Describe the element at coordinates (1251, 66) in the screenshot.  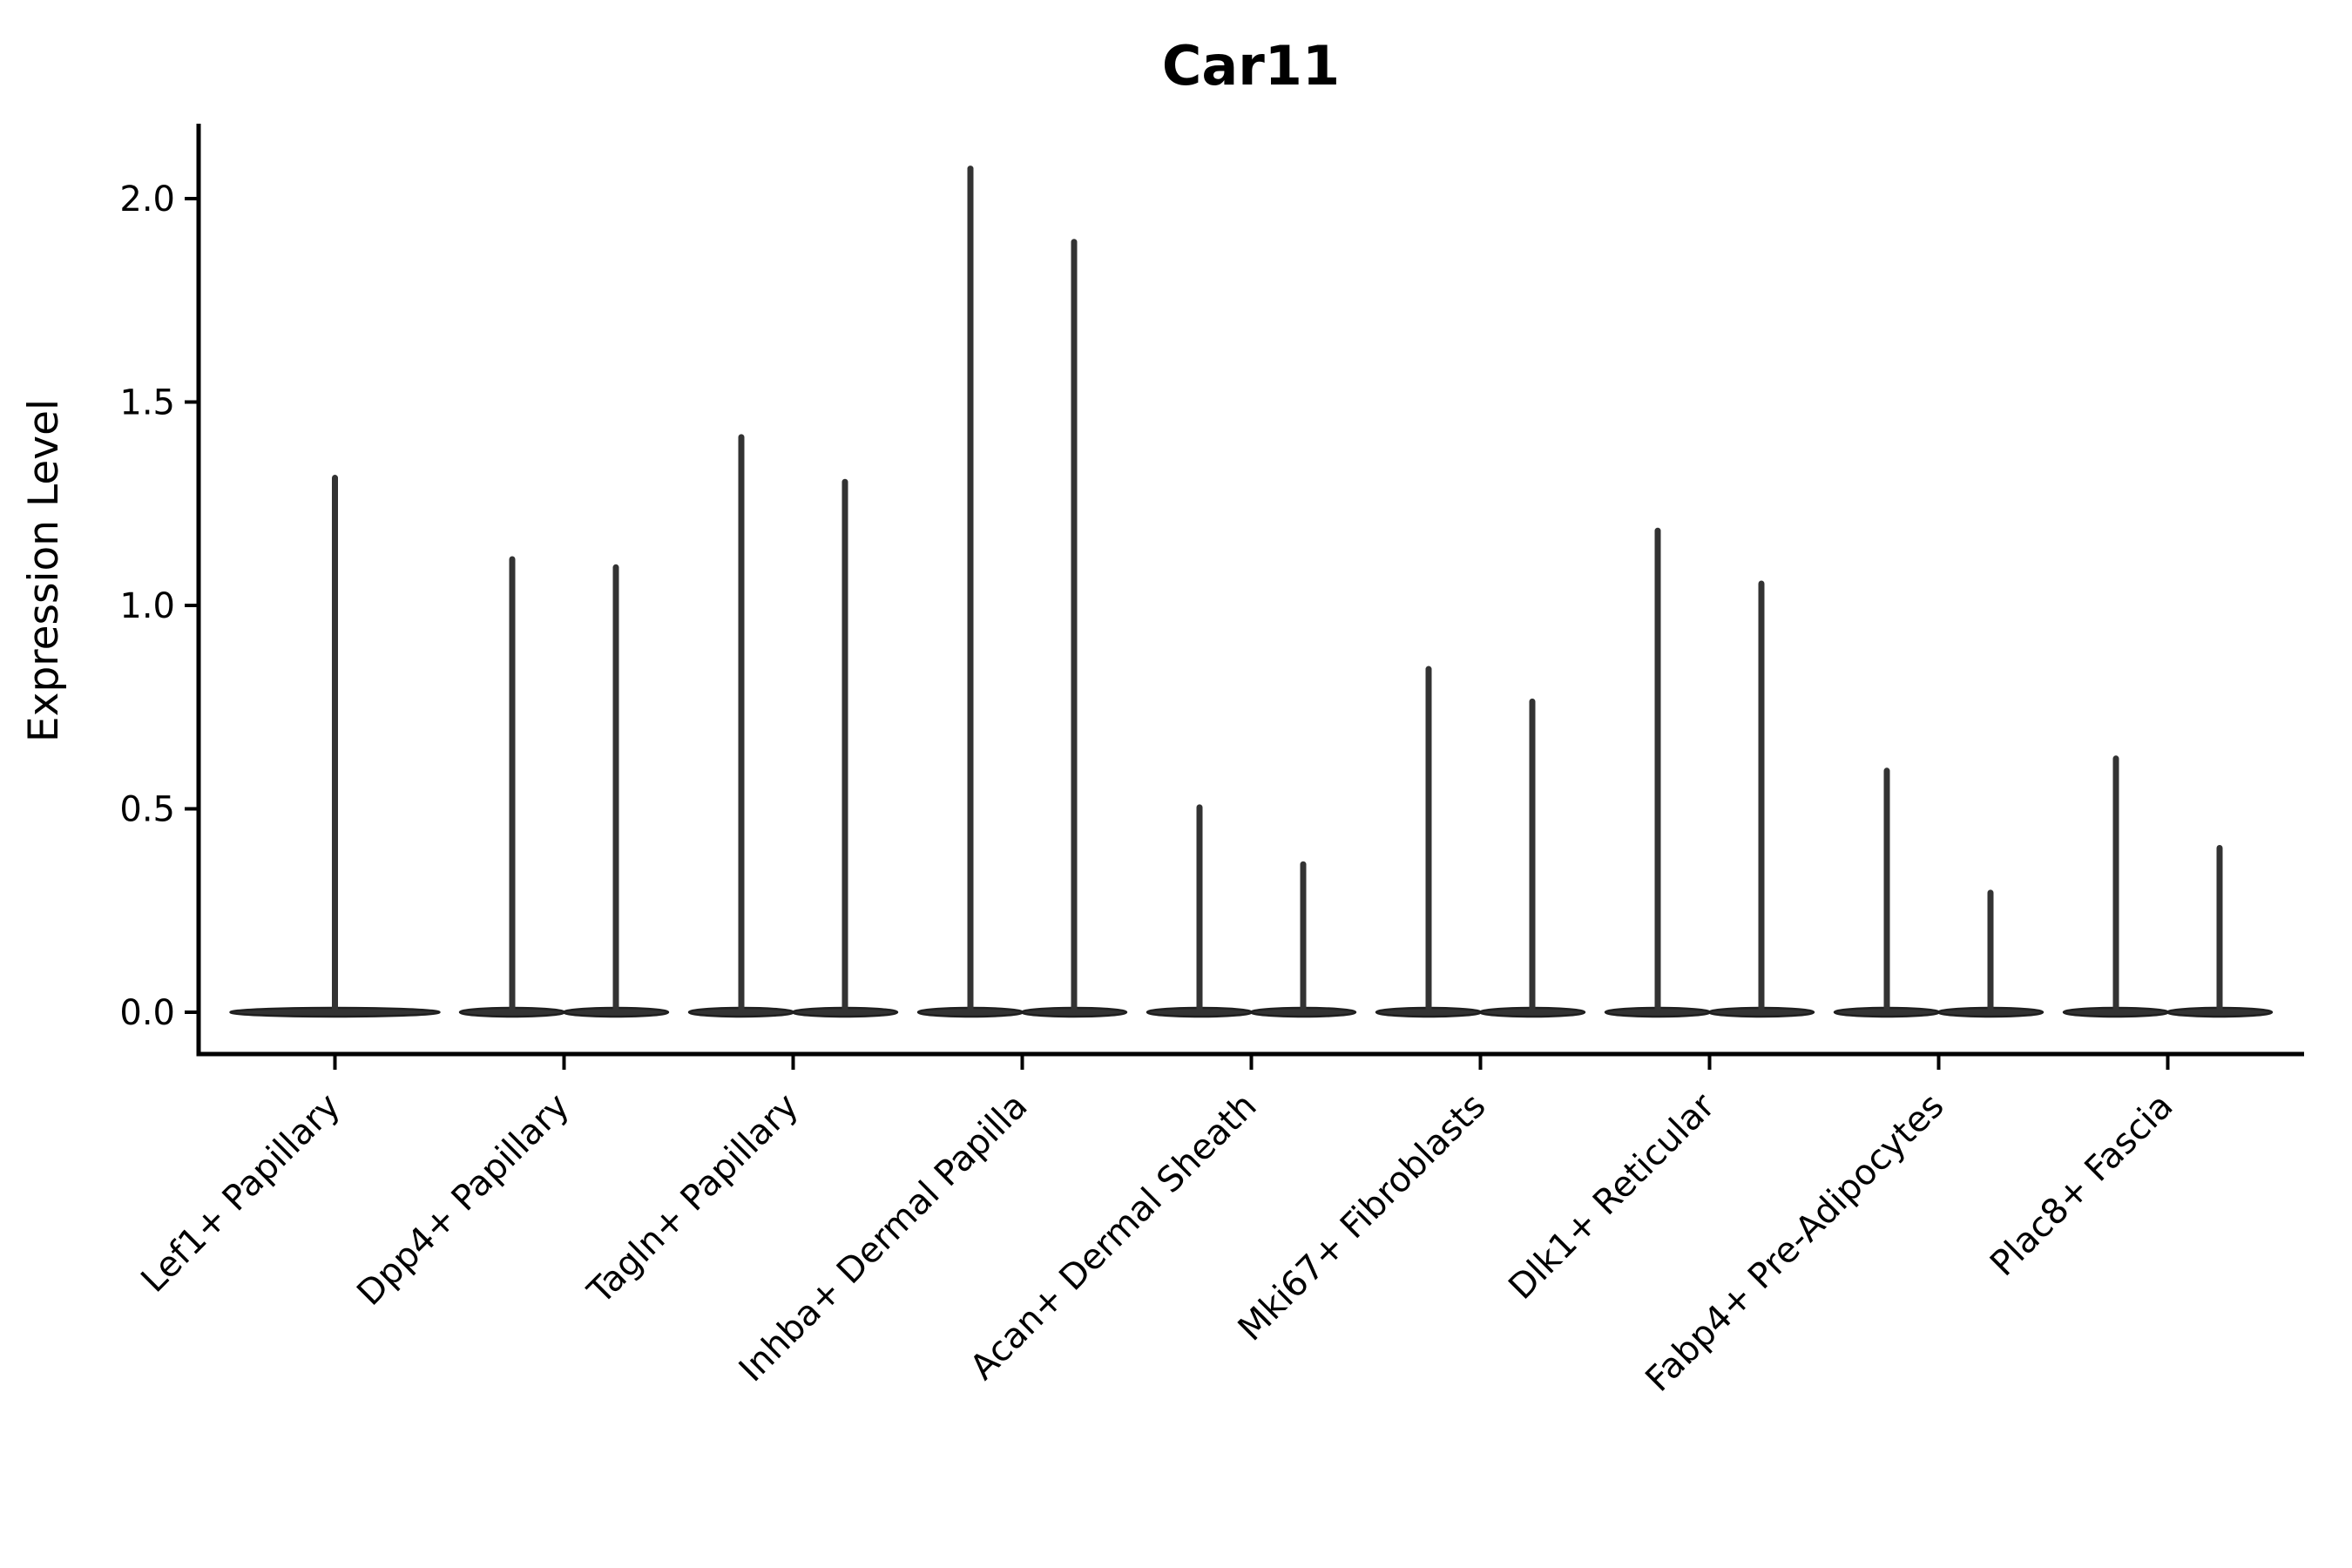
I see `chart-title: Car11` at that location.